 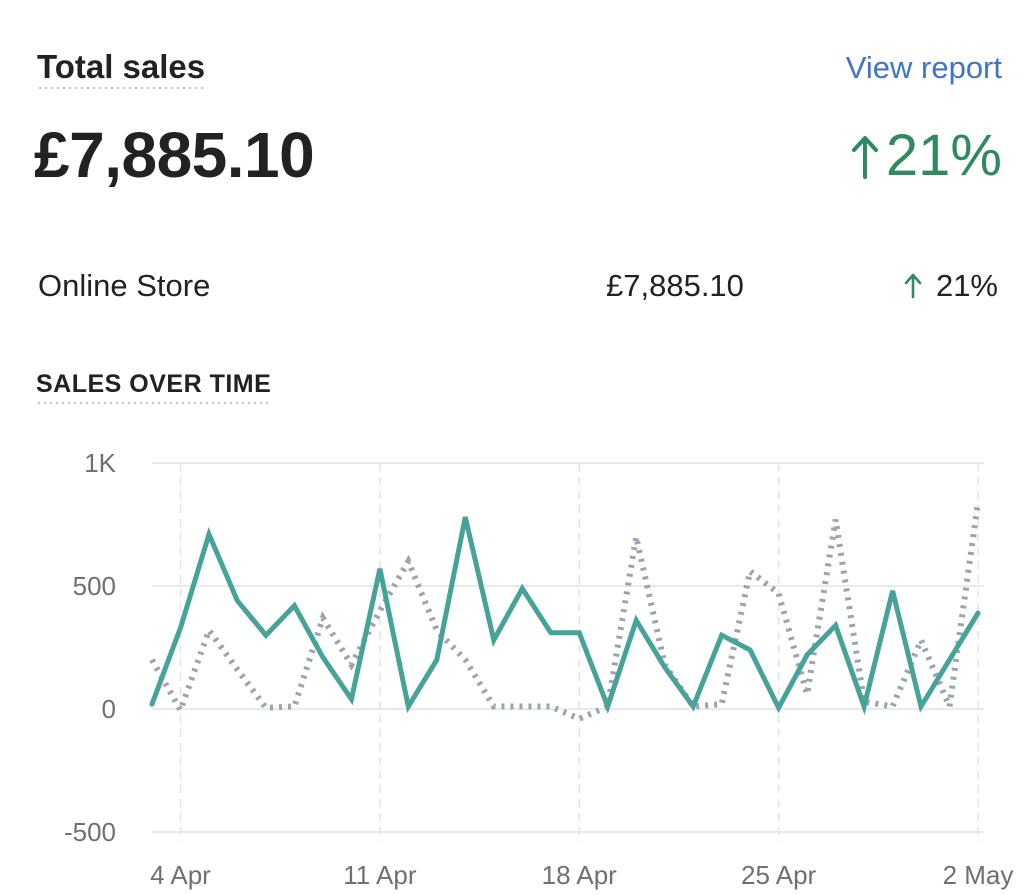 I want to click on x-tick-label: 25 Apr, so click(x=779, y=875).